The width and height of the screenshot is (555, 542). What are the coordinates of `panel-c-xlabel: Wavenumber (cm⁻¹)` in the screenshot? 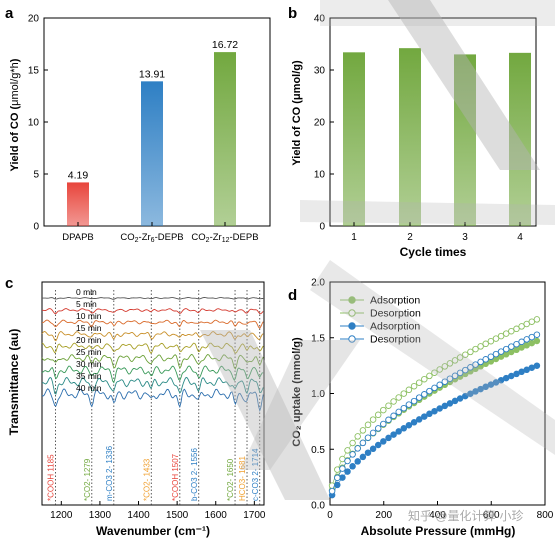 It's located at (153, 531).